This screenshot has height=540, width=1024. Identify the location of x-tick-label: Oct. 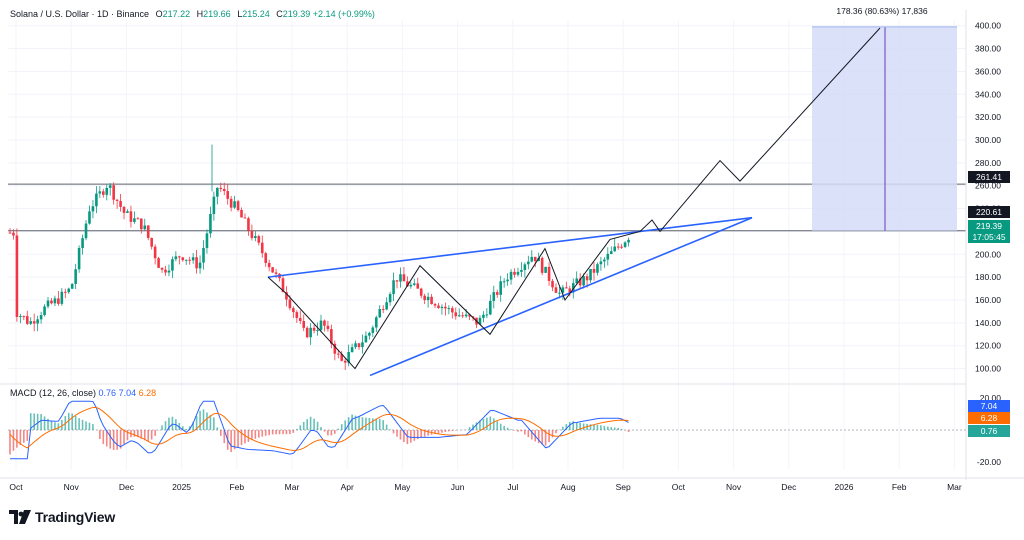
(16, 487).